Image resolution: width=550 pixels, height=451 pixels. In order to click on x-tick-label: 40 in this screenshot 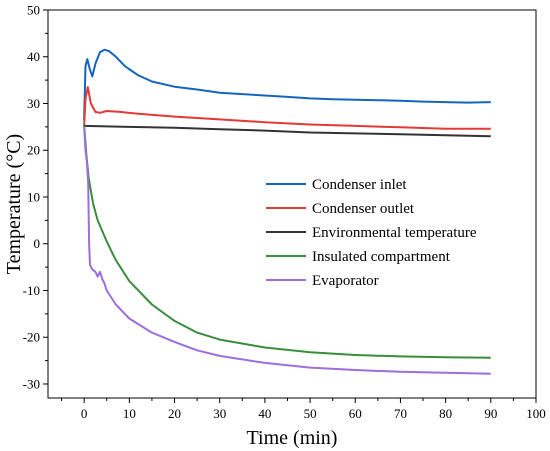, I will do `click(264, 413)`.